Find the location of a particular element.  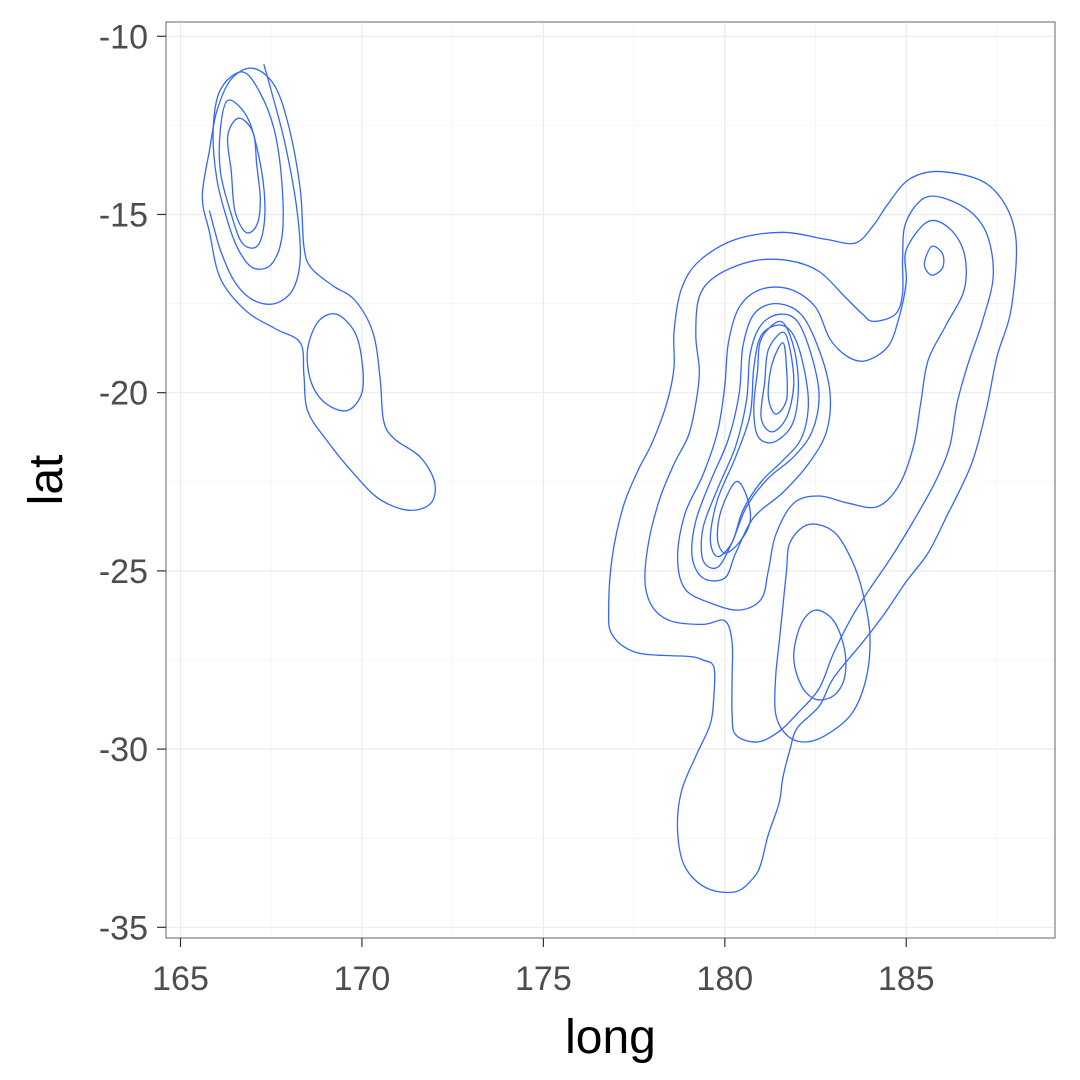

y-tick-label: -25 is located at coordinates (123, 572).